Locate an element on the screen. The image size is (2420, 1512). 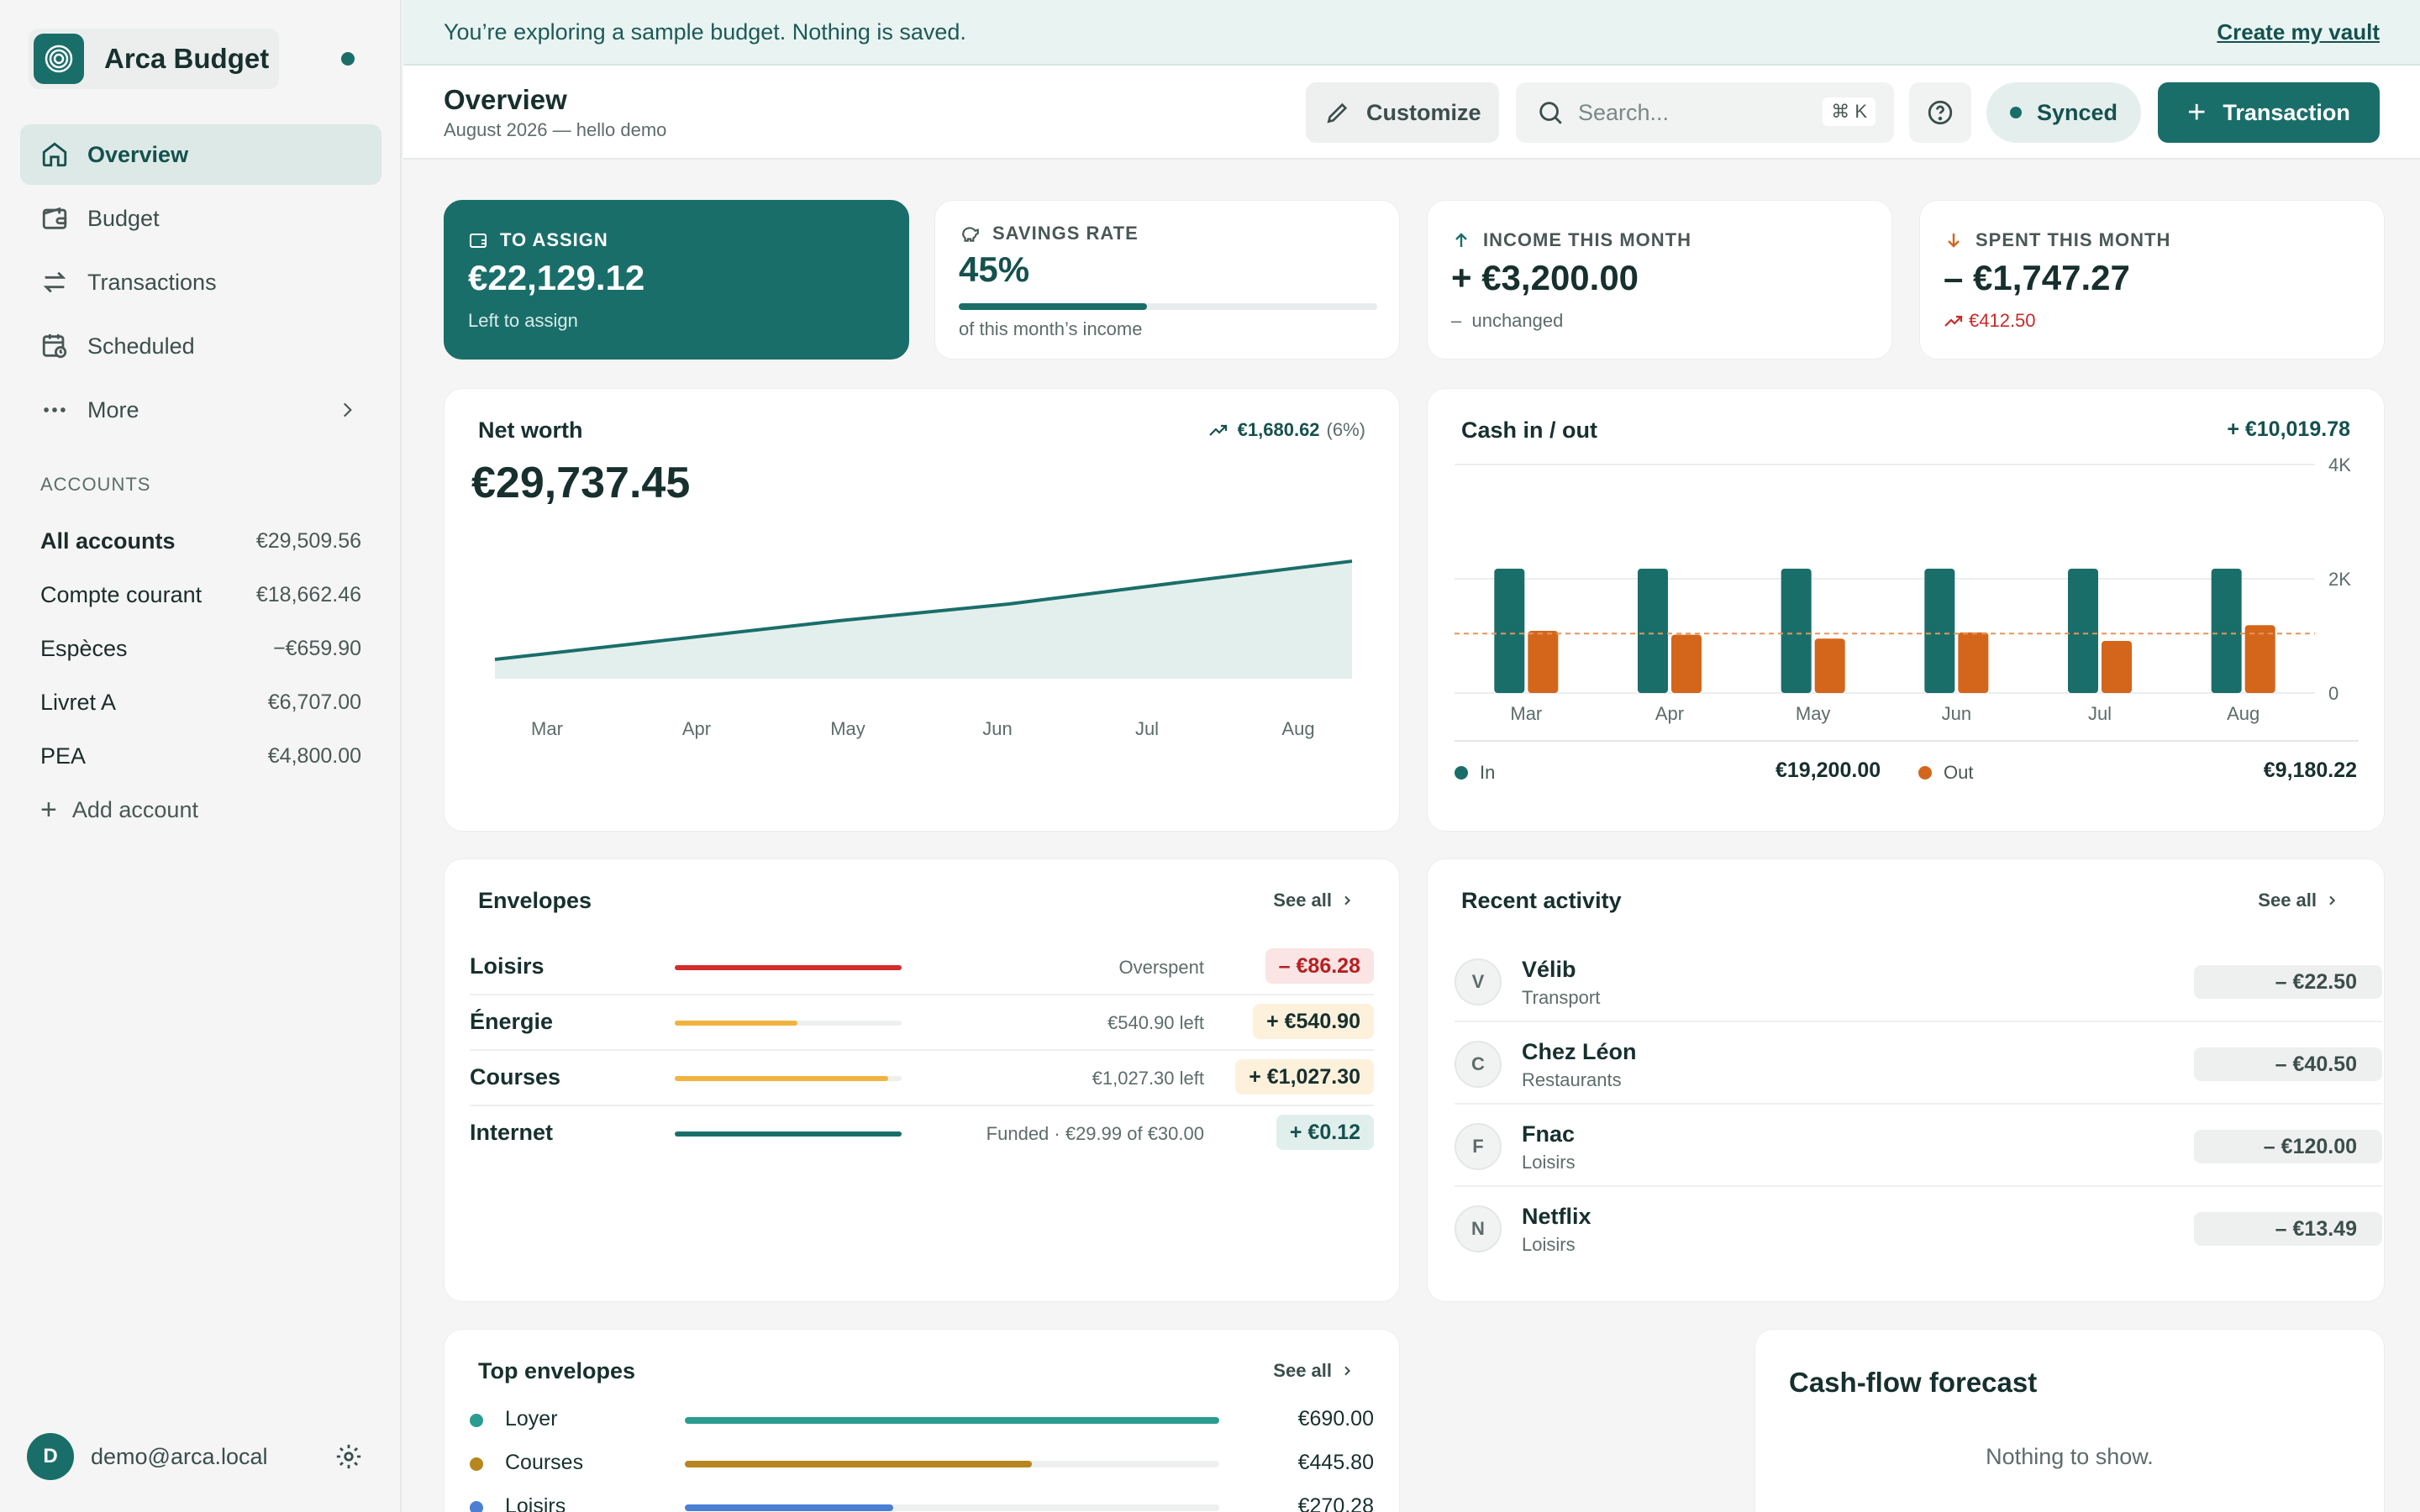
account-row: Espèces −€659.90 is located at coordinates (200, 648).